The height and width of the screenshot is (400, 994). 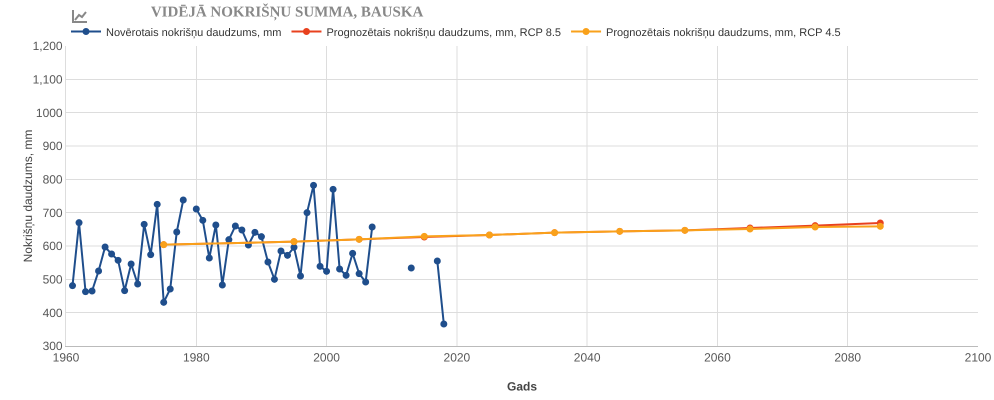 What do you see at coordinates (196, 357) in the screenshot?
I see `x-tick-label: 1980` at bounding box center [196, 357].